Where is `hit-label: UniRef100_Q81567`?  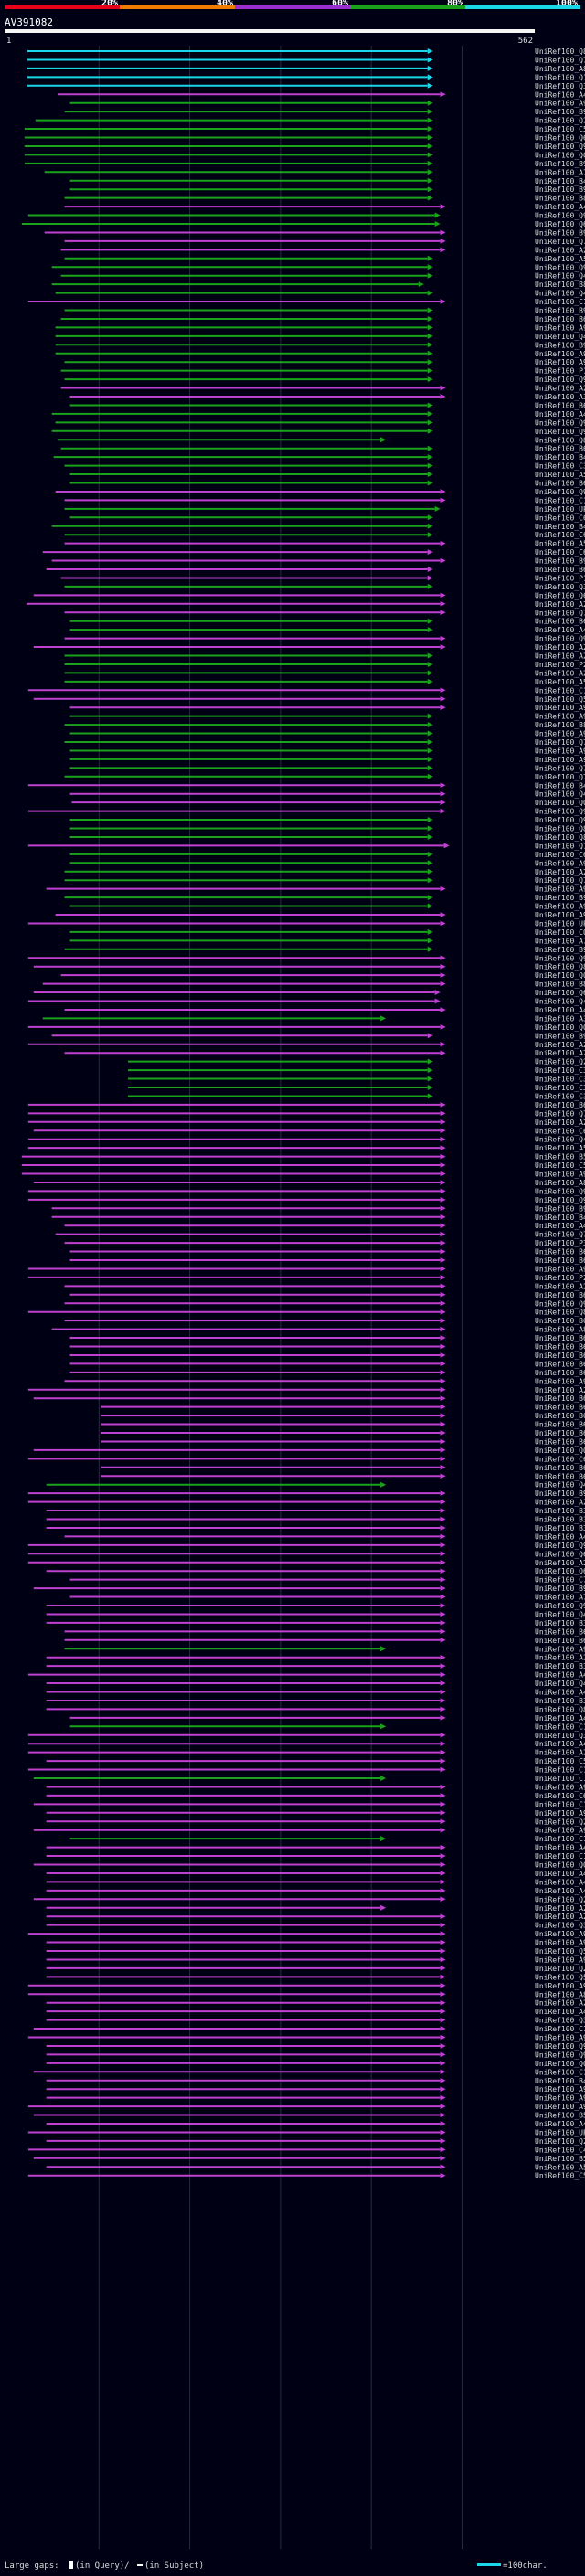 hit-label: UniRef100_Q81567 is located at coordinates (560, 1313).